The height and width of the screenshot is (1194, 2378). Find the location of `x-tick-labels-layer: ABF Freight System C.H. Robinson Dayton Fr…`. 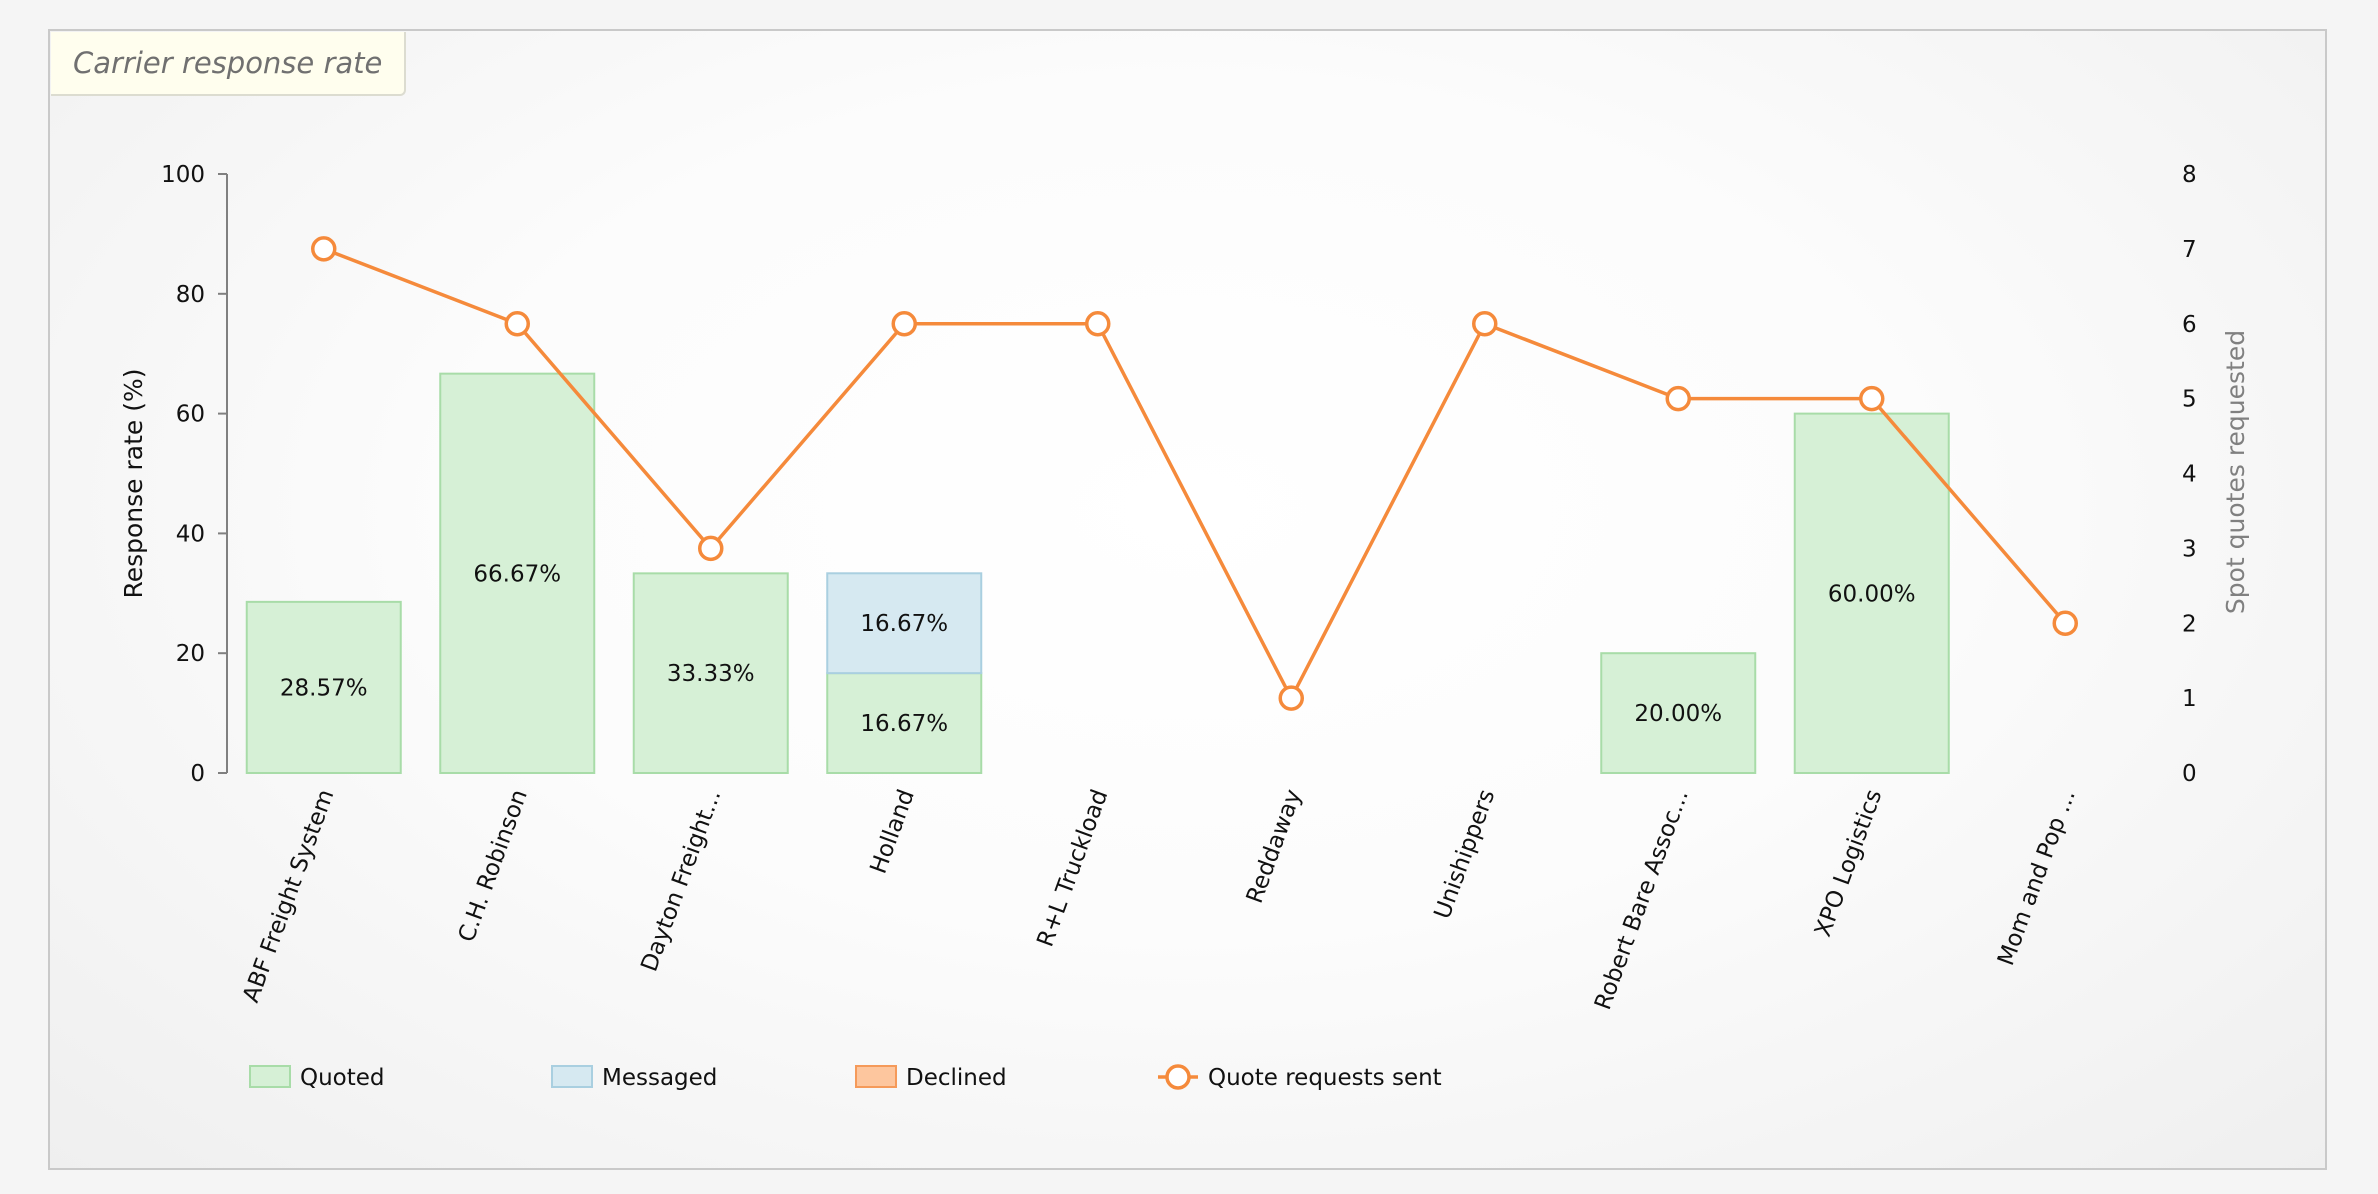

x-tick-labels-layer: ABF Freight System C.H. Robinson Dayton Fr… is located at coordinates (1159, 899).